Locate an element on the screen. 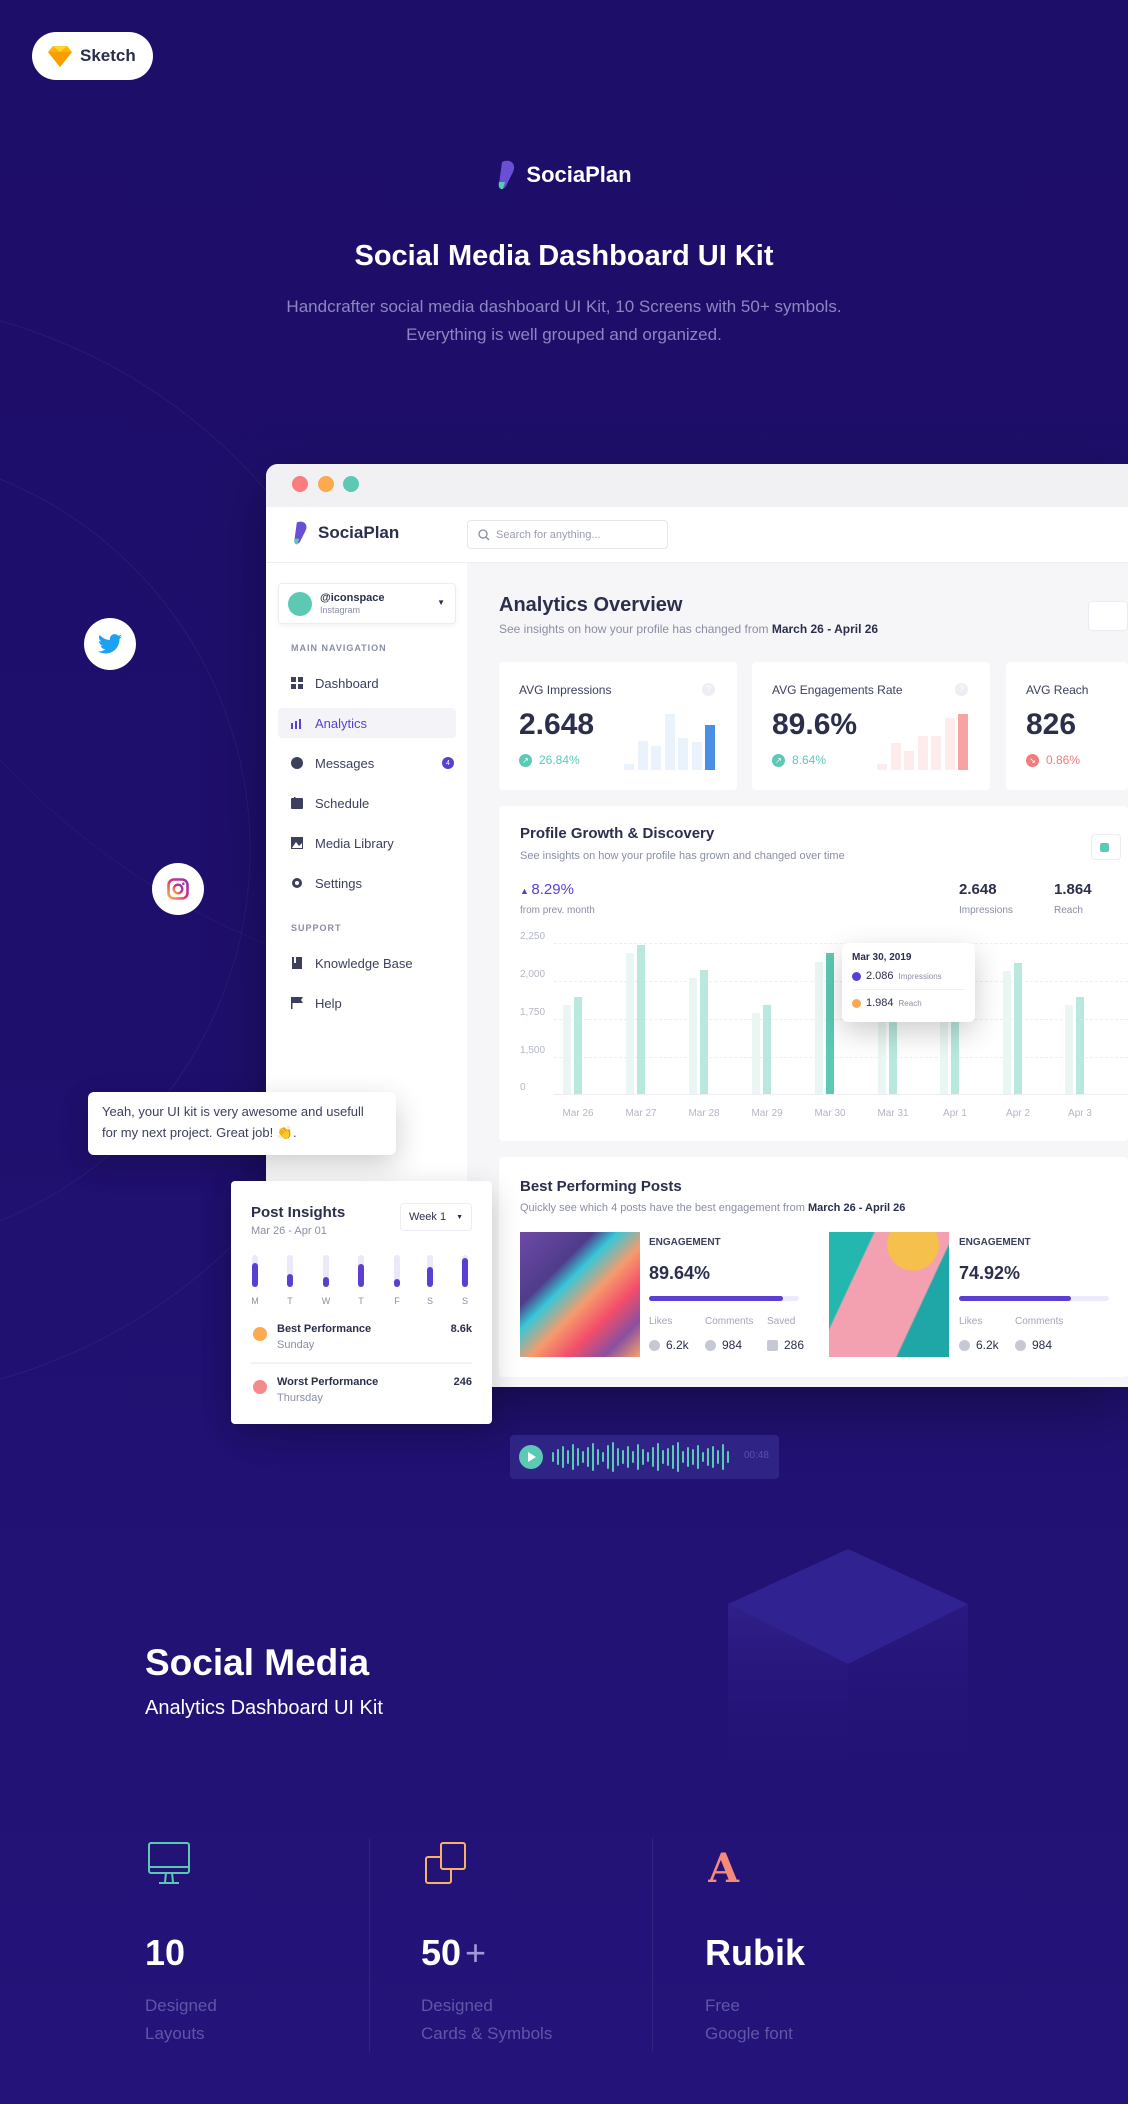 This screenshot has width=1128, height=2104. date-picker-button is located at coordinates (1108, 616).